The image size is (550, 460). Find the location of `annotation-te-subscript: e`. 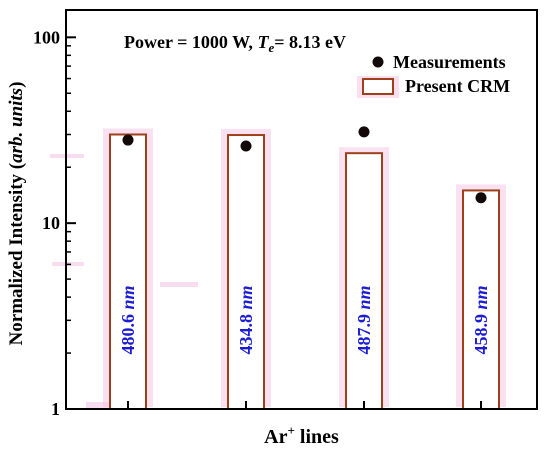

annotation-te-subscript: e is located at coordinates (271, 47).